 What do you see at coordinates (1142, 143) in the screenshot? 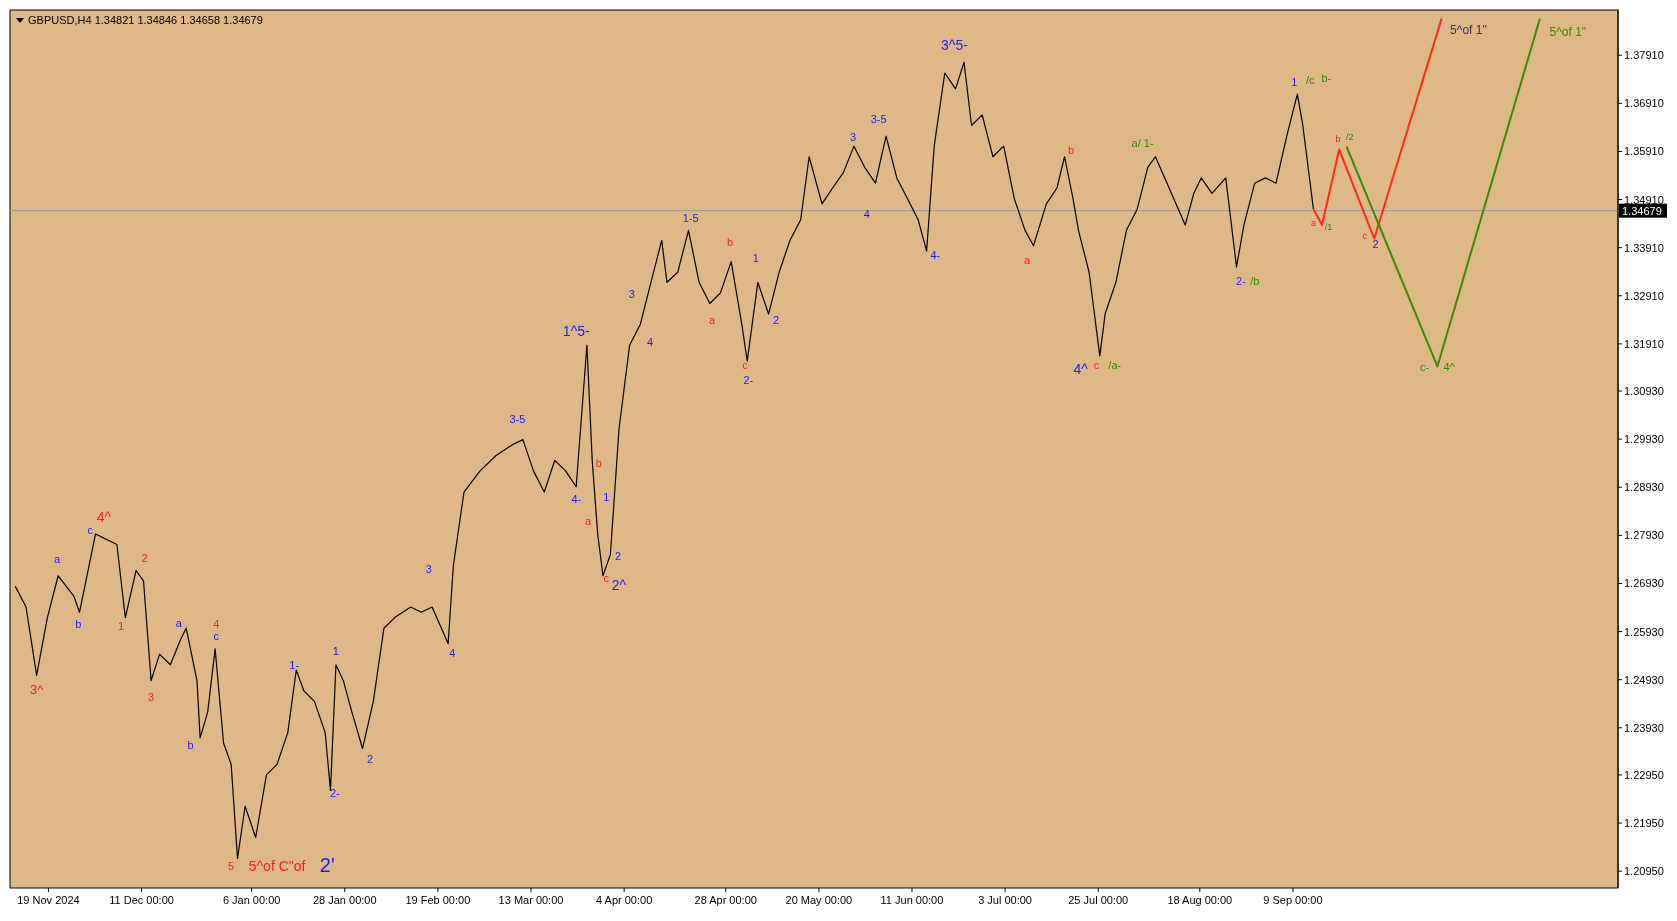
I see `annotation: a/ 1-` at bounding box center [1142, 143].